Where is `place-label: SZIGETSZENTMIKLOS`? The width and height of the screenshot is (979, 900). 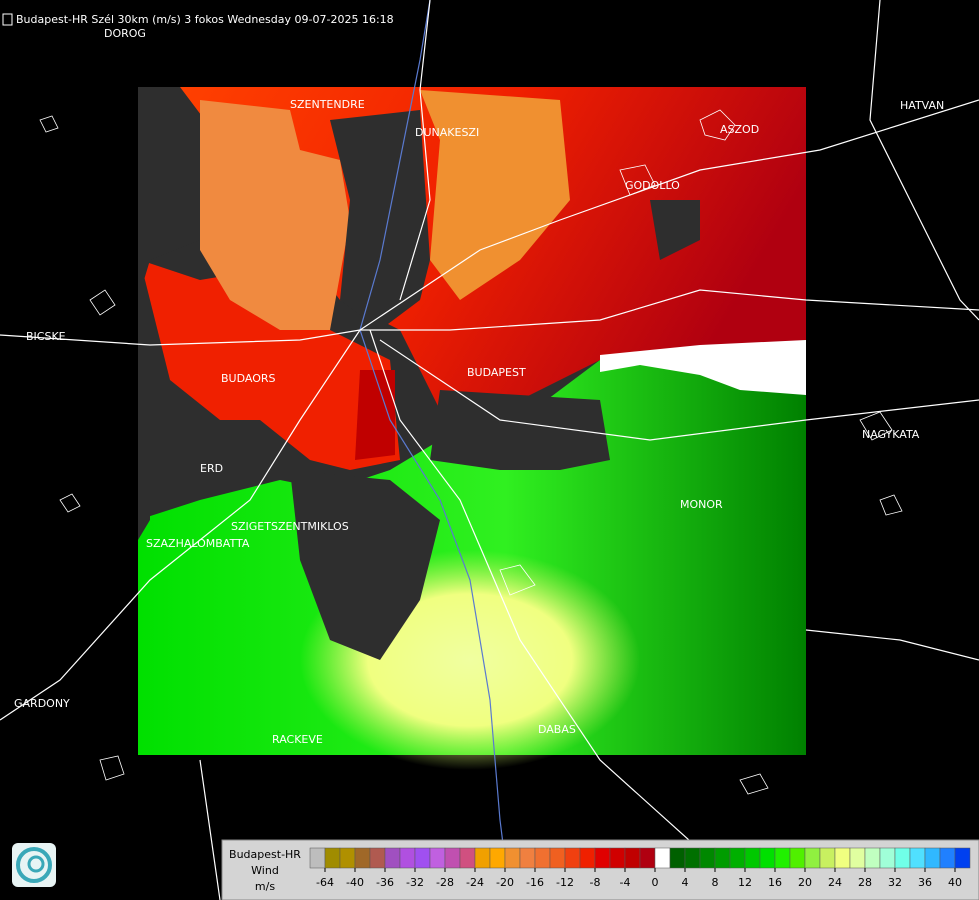 place-label: SZIGETSZENTMIKLOS is located at coordinates (290, 526).